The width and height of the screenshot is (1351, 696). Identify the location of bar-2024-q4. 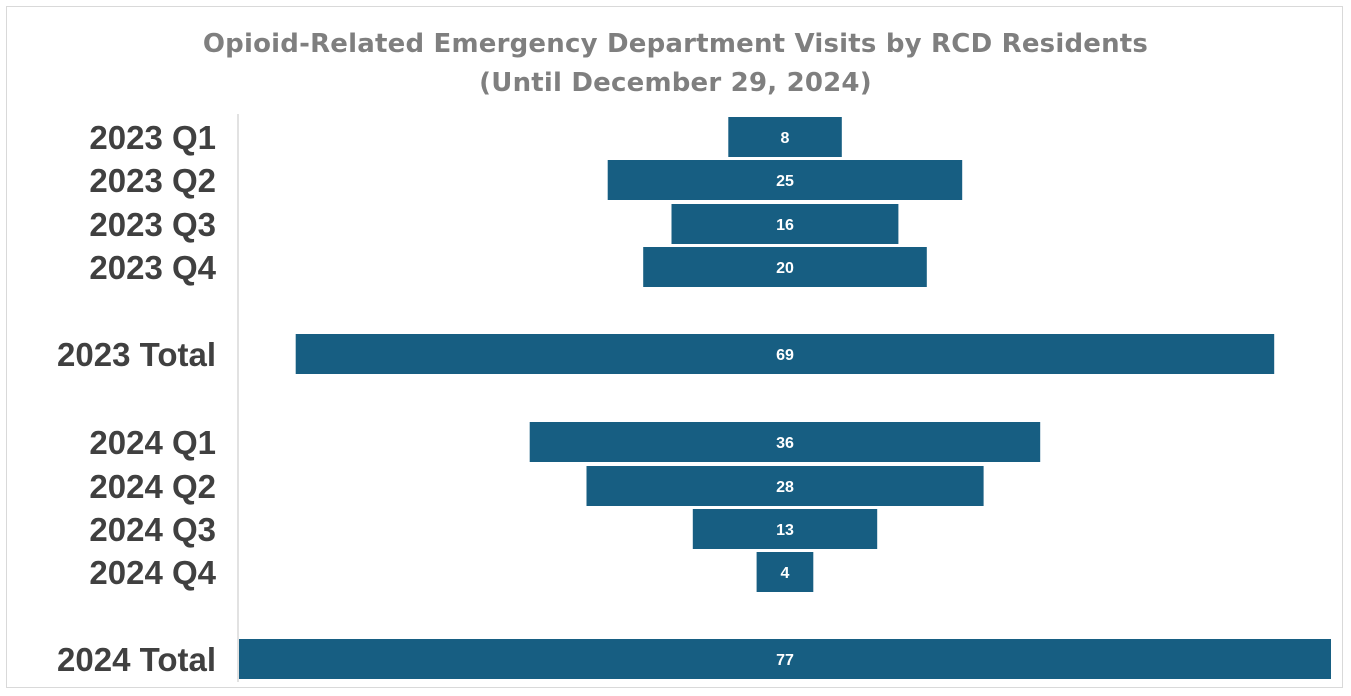
(785, 572).